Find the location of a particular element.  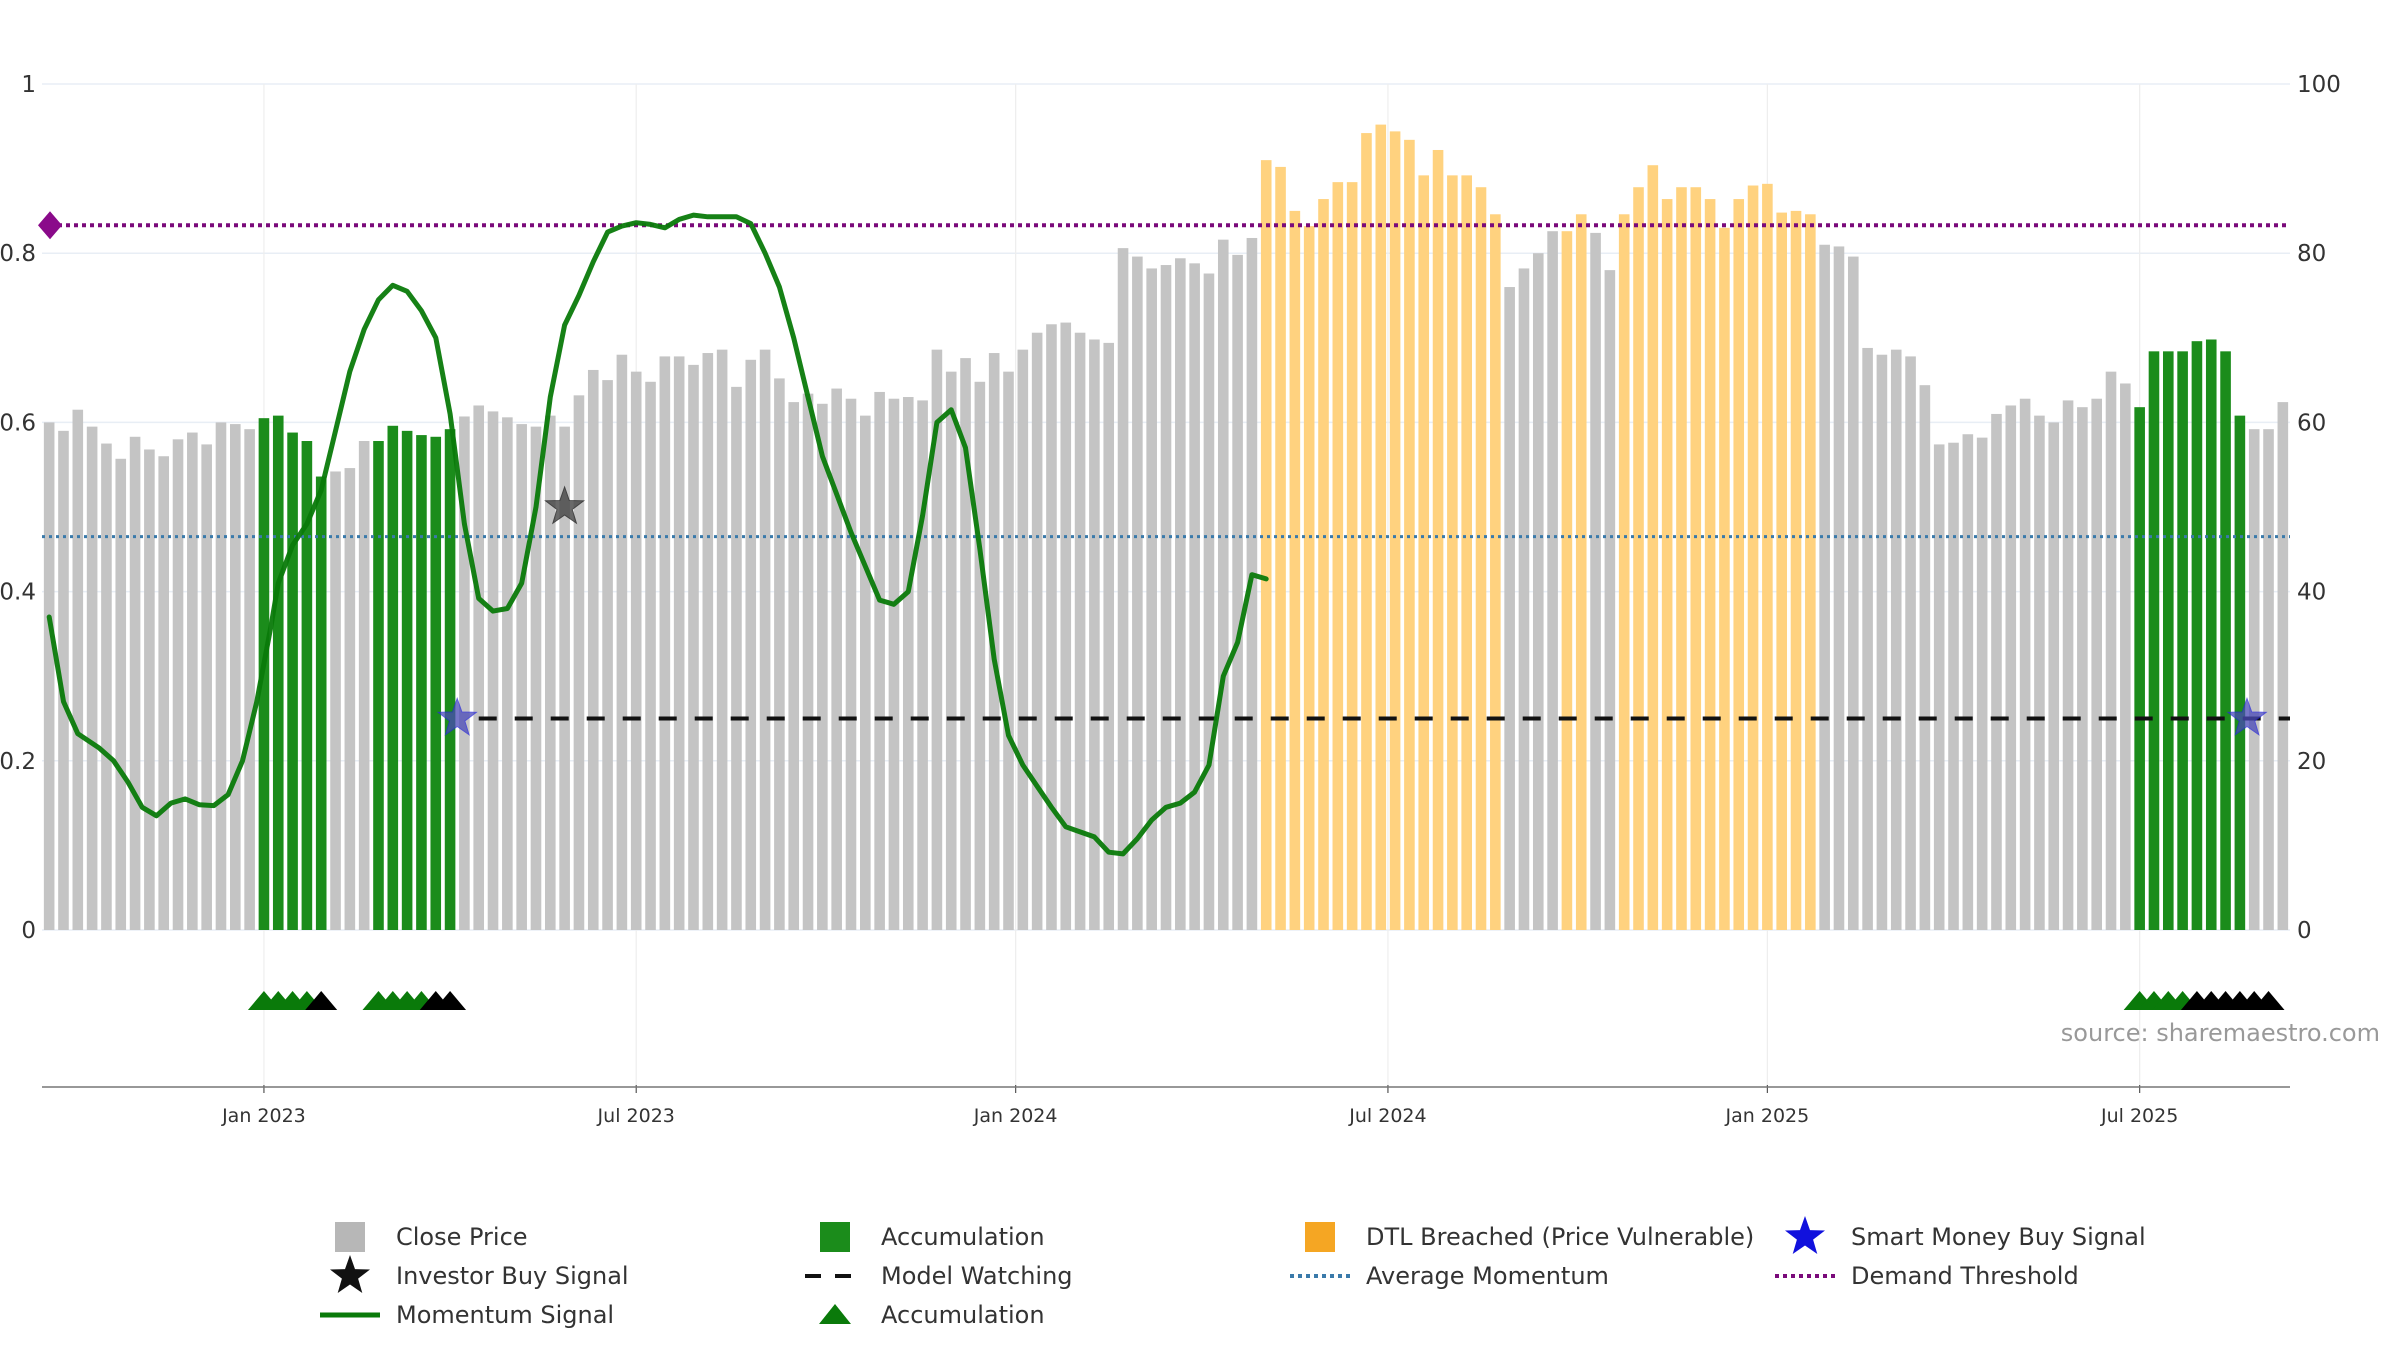

x-tick-label: Jan 2025 is located at coordinates (1767, 1116).